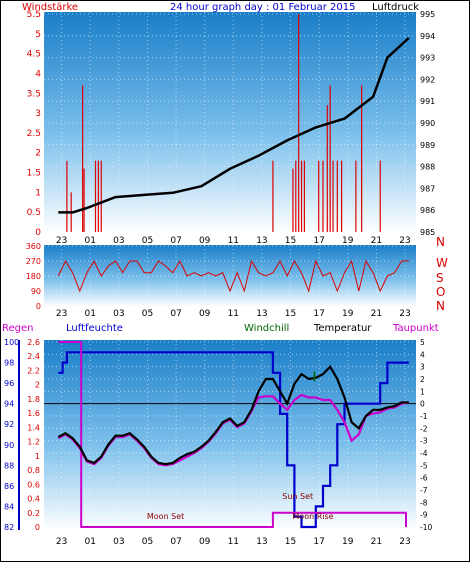 The height and width of the screenshot is (562, 470). I want to click on legend-dewpoint: Taupunkt, so click(415, 328).